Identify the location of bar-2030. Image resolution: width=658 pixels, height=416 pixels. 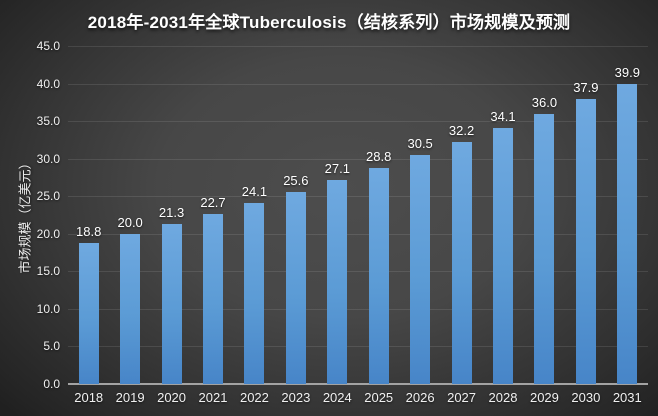
(585, 241).